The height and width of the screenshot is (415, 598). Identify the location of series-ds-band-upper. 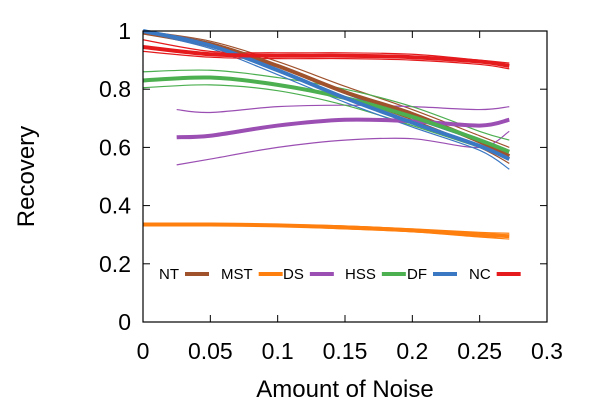
(343, 109).